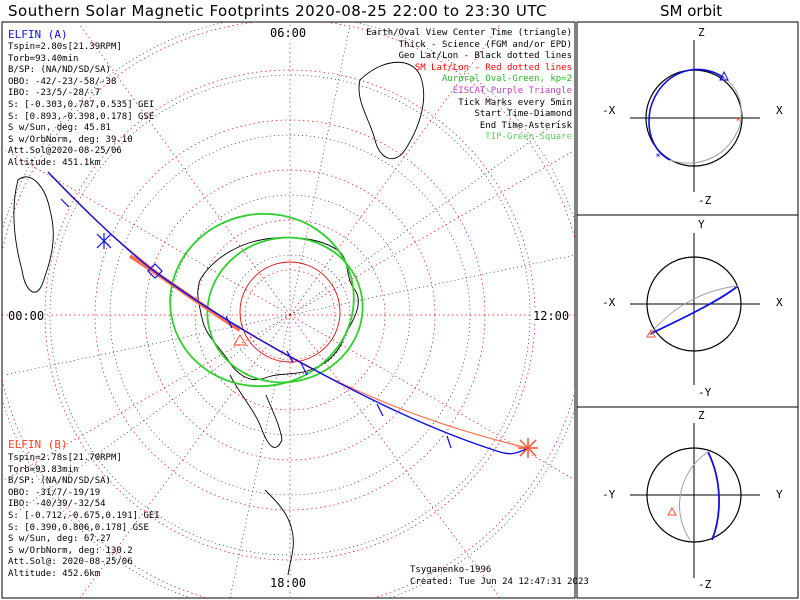 Image resolution: width=800 pixels, height=600 pixels. What do you see at coordinates (705, 392) in the screenshot?
I see `orbit2-bottom-label: -Y` at bounding box center [705, 392].